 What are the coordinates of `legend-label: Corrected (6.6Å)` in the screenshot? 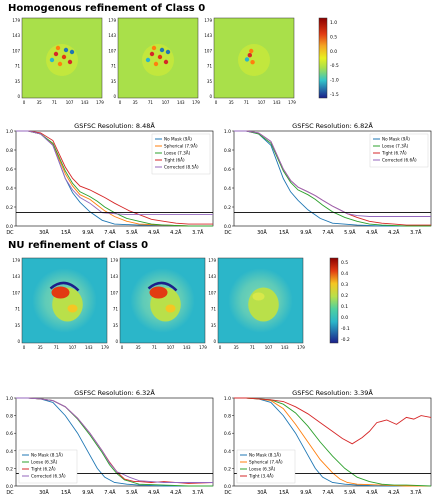 It's located at (399, 160).